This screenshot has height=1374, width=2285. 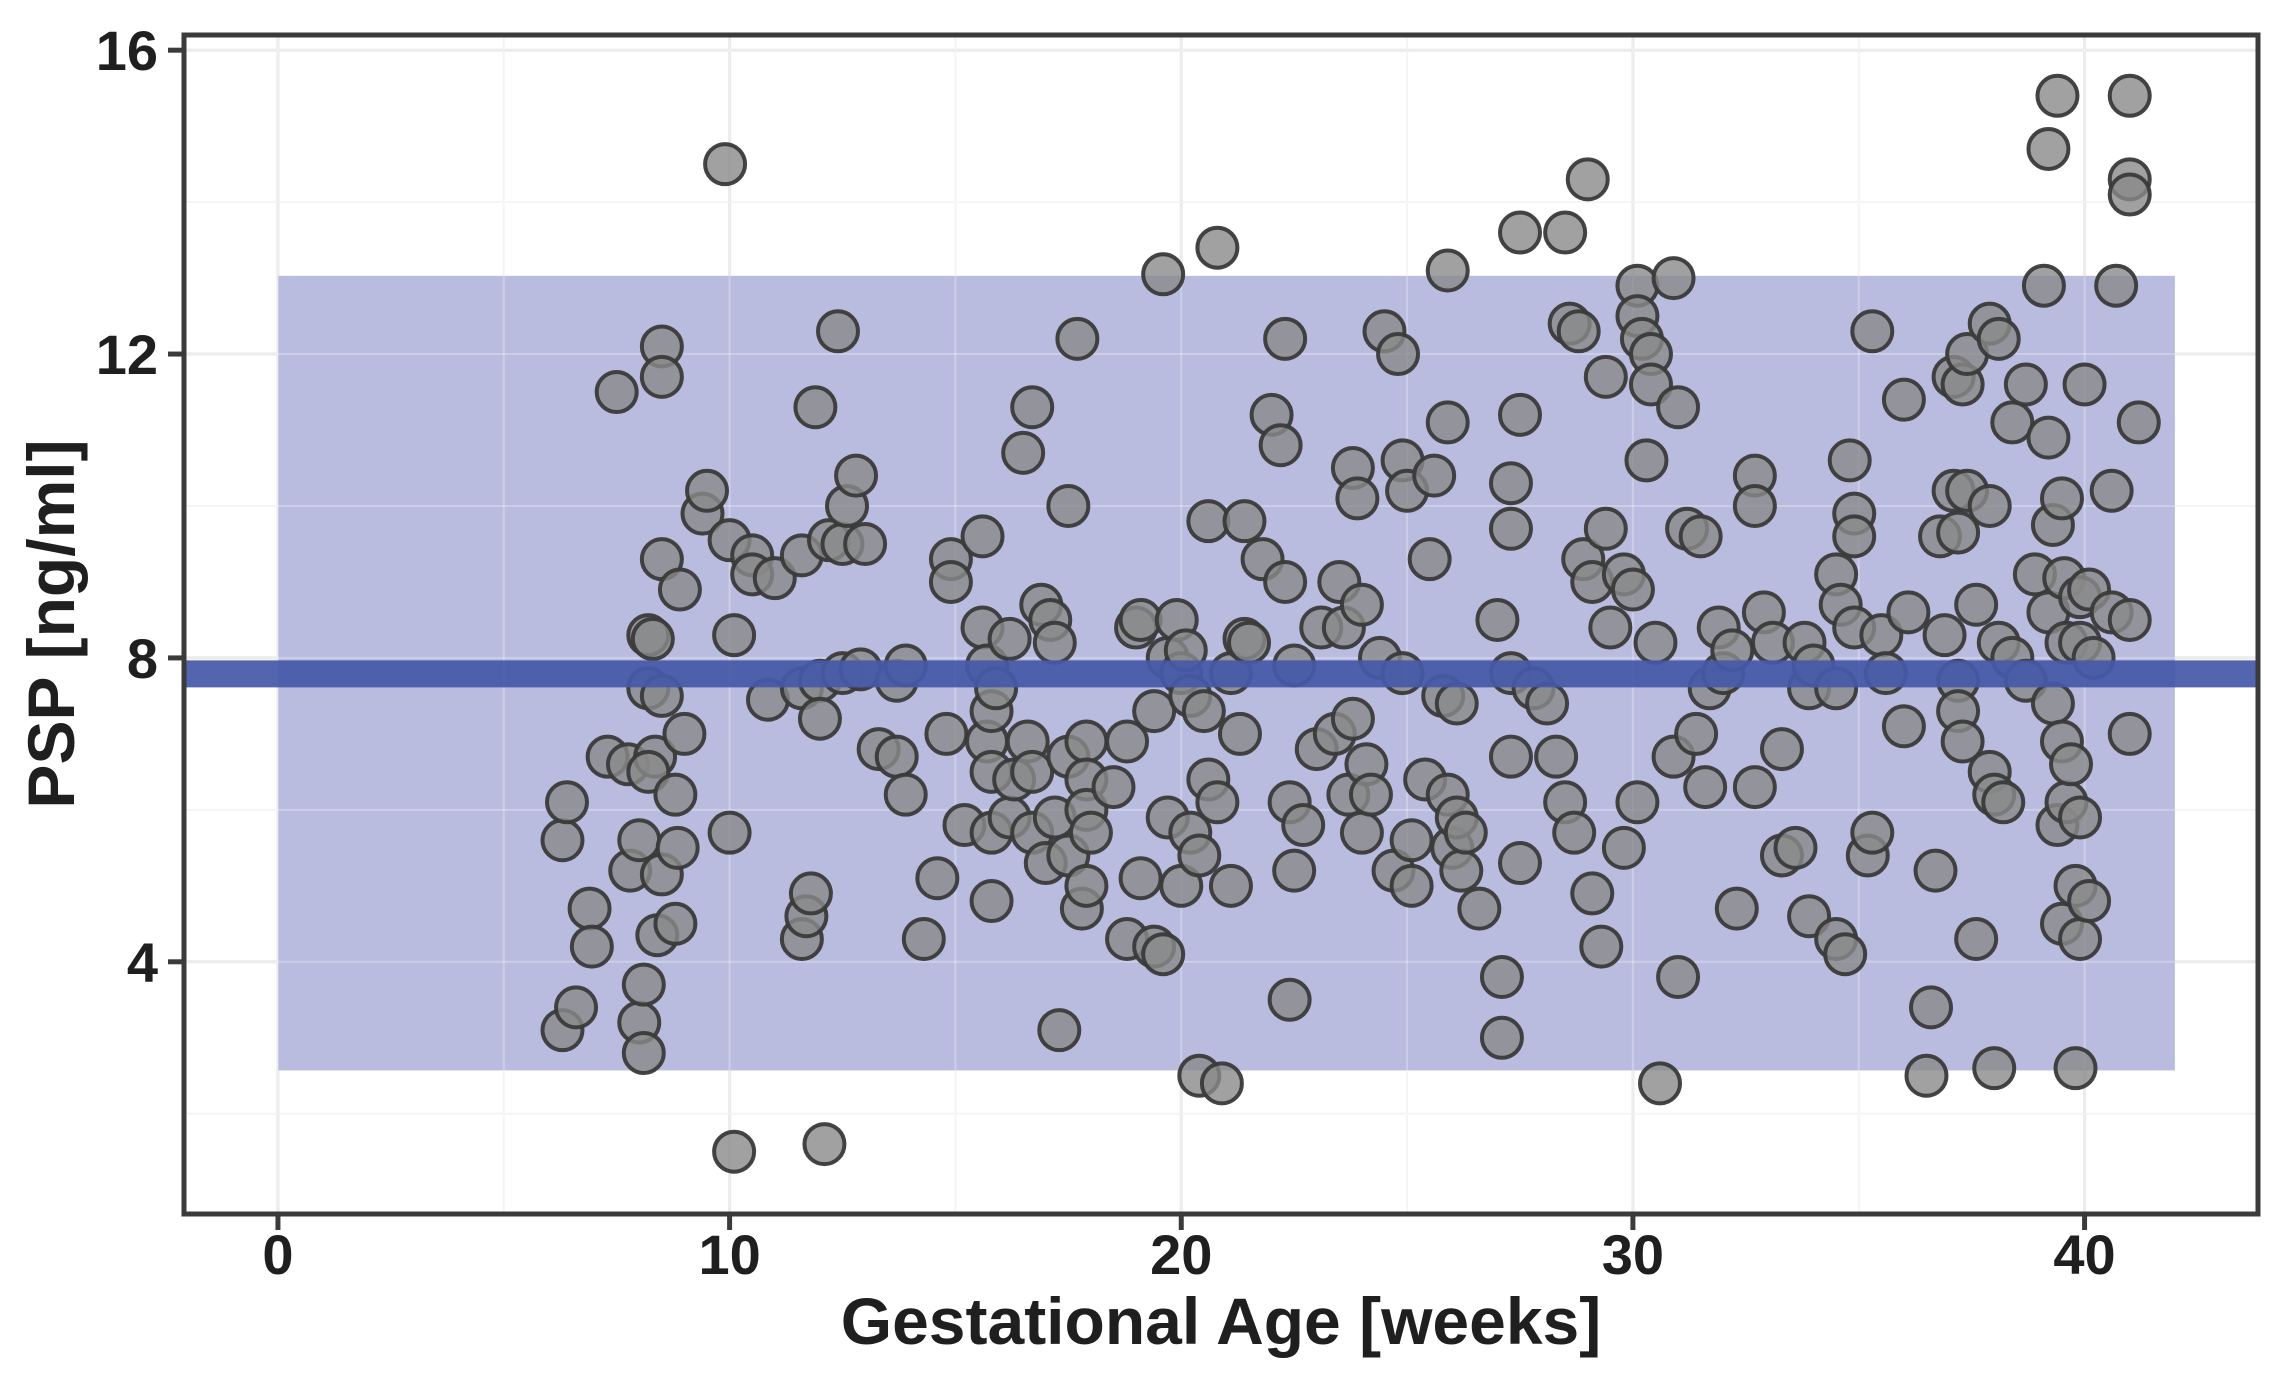 I want to click on y-tick-label: 8, so click(x=142, y=658).